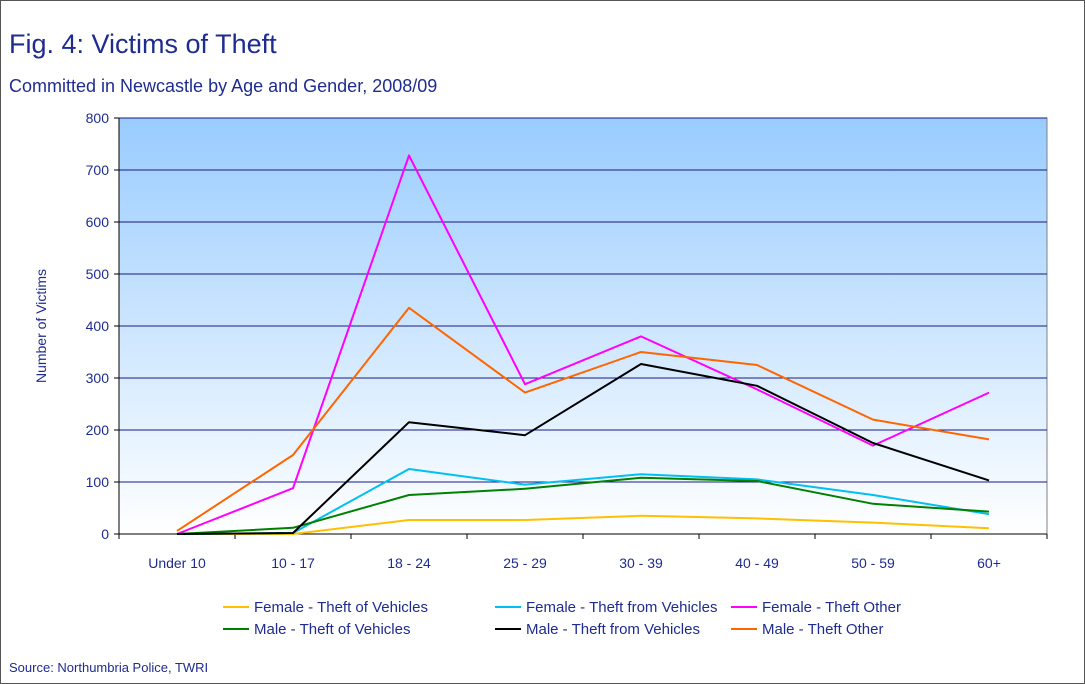 The width and height of the screenshot is (1085, 684). Describe the element at coordinates (293, 563) in the screenshot. I see `x-tick-label: 10 - 17` at that location.